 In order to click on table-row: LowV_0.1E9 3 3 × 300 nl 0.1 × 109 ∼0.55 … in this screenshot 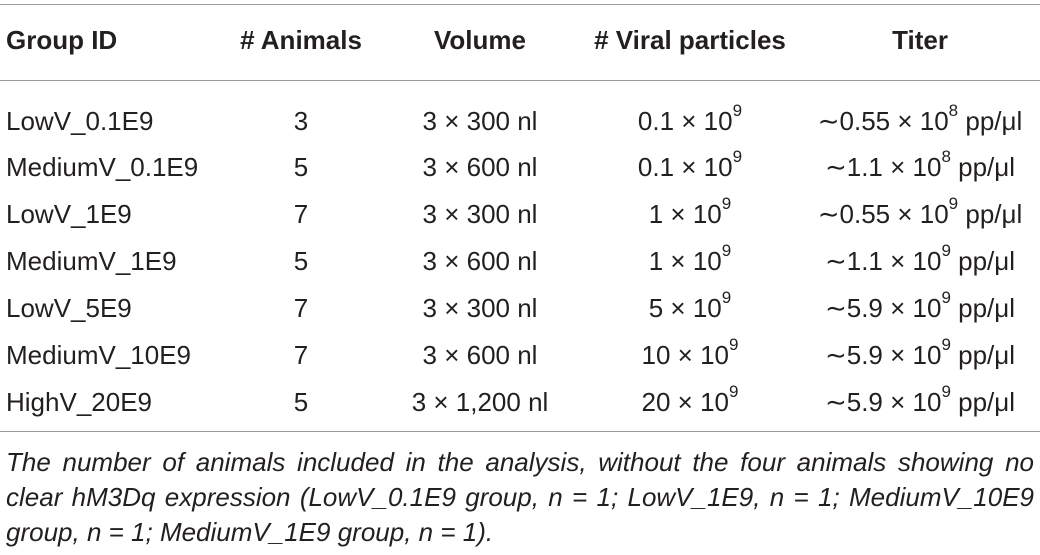, I will do `click(520, 111)`.